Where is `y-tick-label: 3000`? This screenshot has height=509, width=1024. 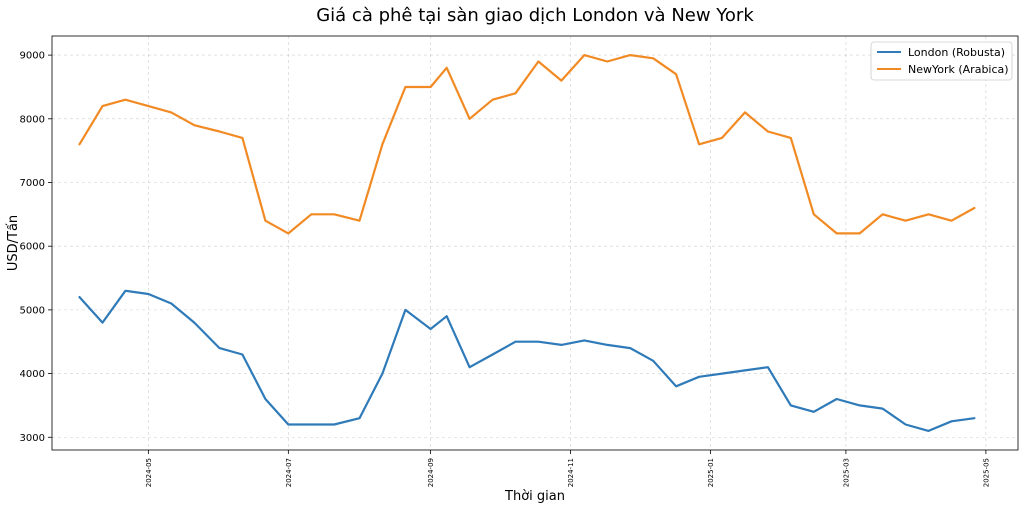 y-tick-label: 3000 is located at coordinates (32, 438).